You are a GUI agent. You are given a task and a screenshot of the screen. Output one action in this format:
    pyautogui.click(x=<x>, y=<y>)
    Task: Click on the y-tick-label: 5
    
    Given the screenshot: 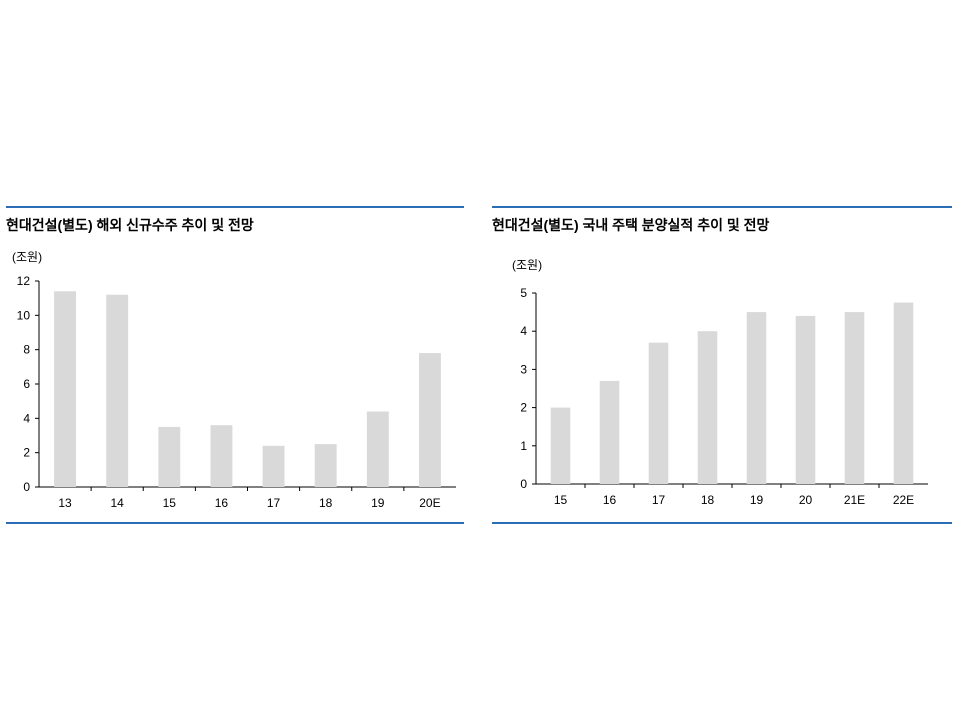 What is the action you would take?
    pyautogui.click(x=523, y=293)
    